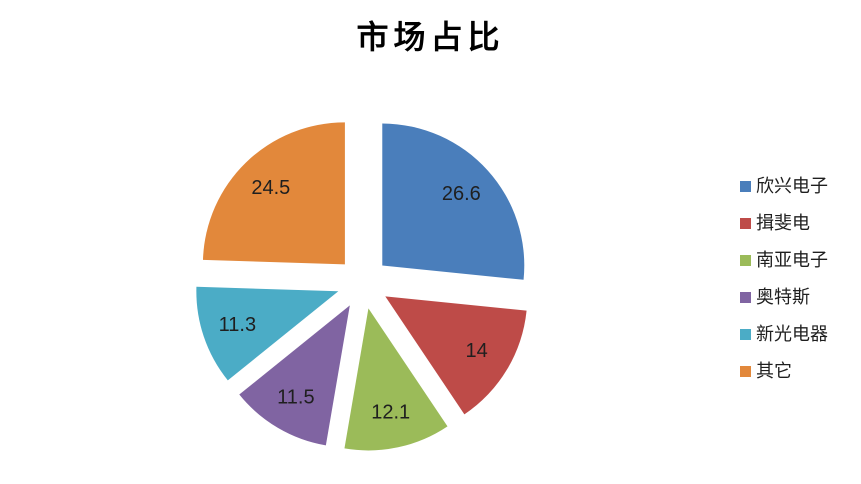 This screenshot has height=484, width=861. Describe the element at coordinates (792, 260) in the screenshot. I see `legend-label: 南亚电子` at that location.